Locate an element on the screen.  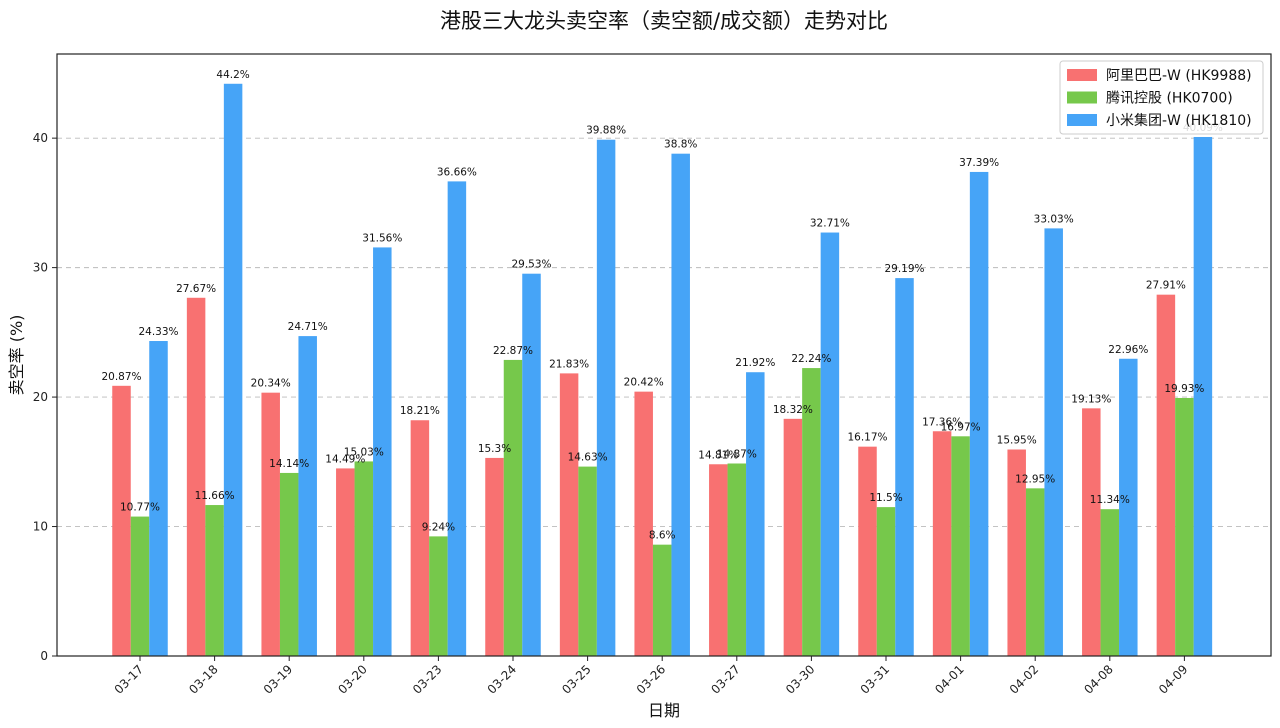
data-label: 14.49% is located at coordinates (345, 459).